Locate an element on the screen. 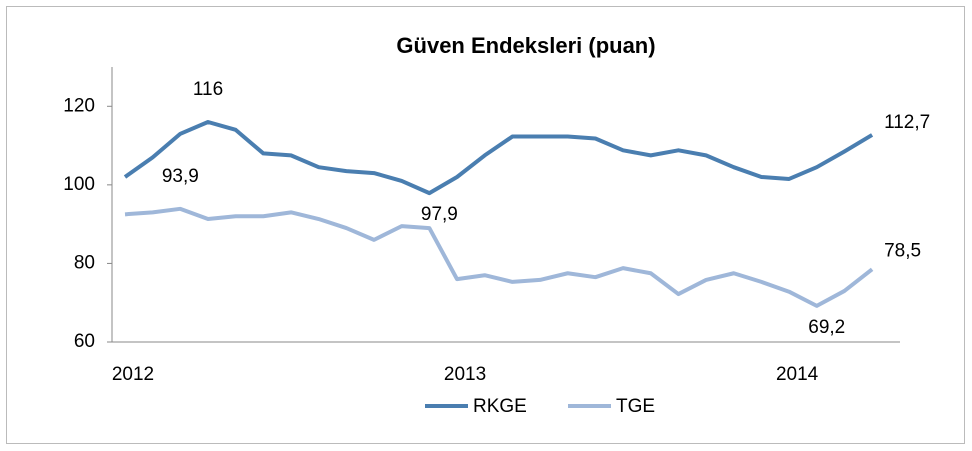 This screenshot has height=451, width=972. data-label: 93,9 is located at coordinates (180, 176).